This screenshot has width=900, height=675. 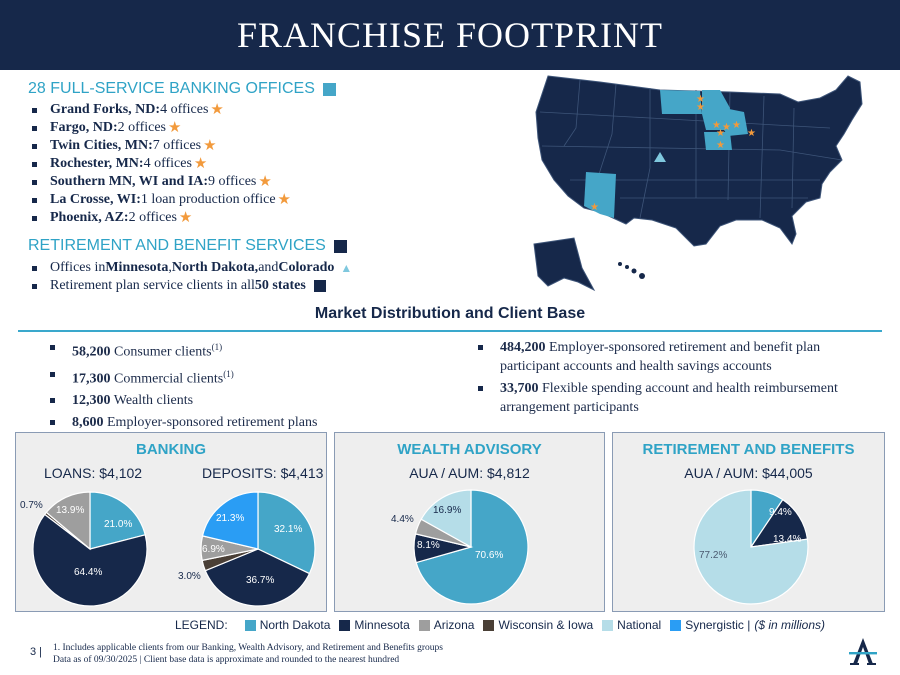 What do you see at coordinates (161, 200) in the screenshot?
I see `list-item: La Crosse, WI: 1 loan production office ★` at bounding box center [161, 200].